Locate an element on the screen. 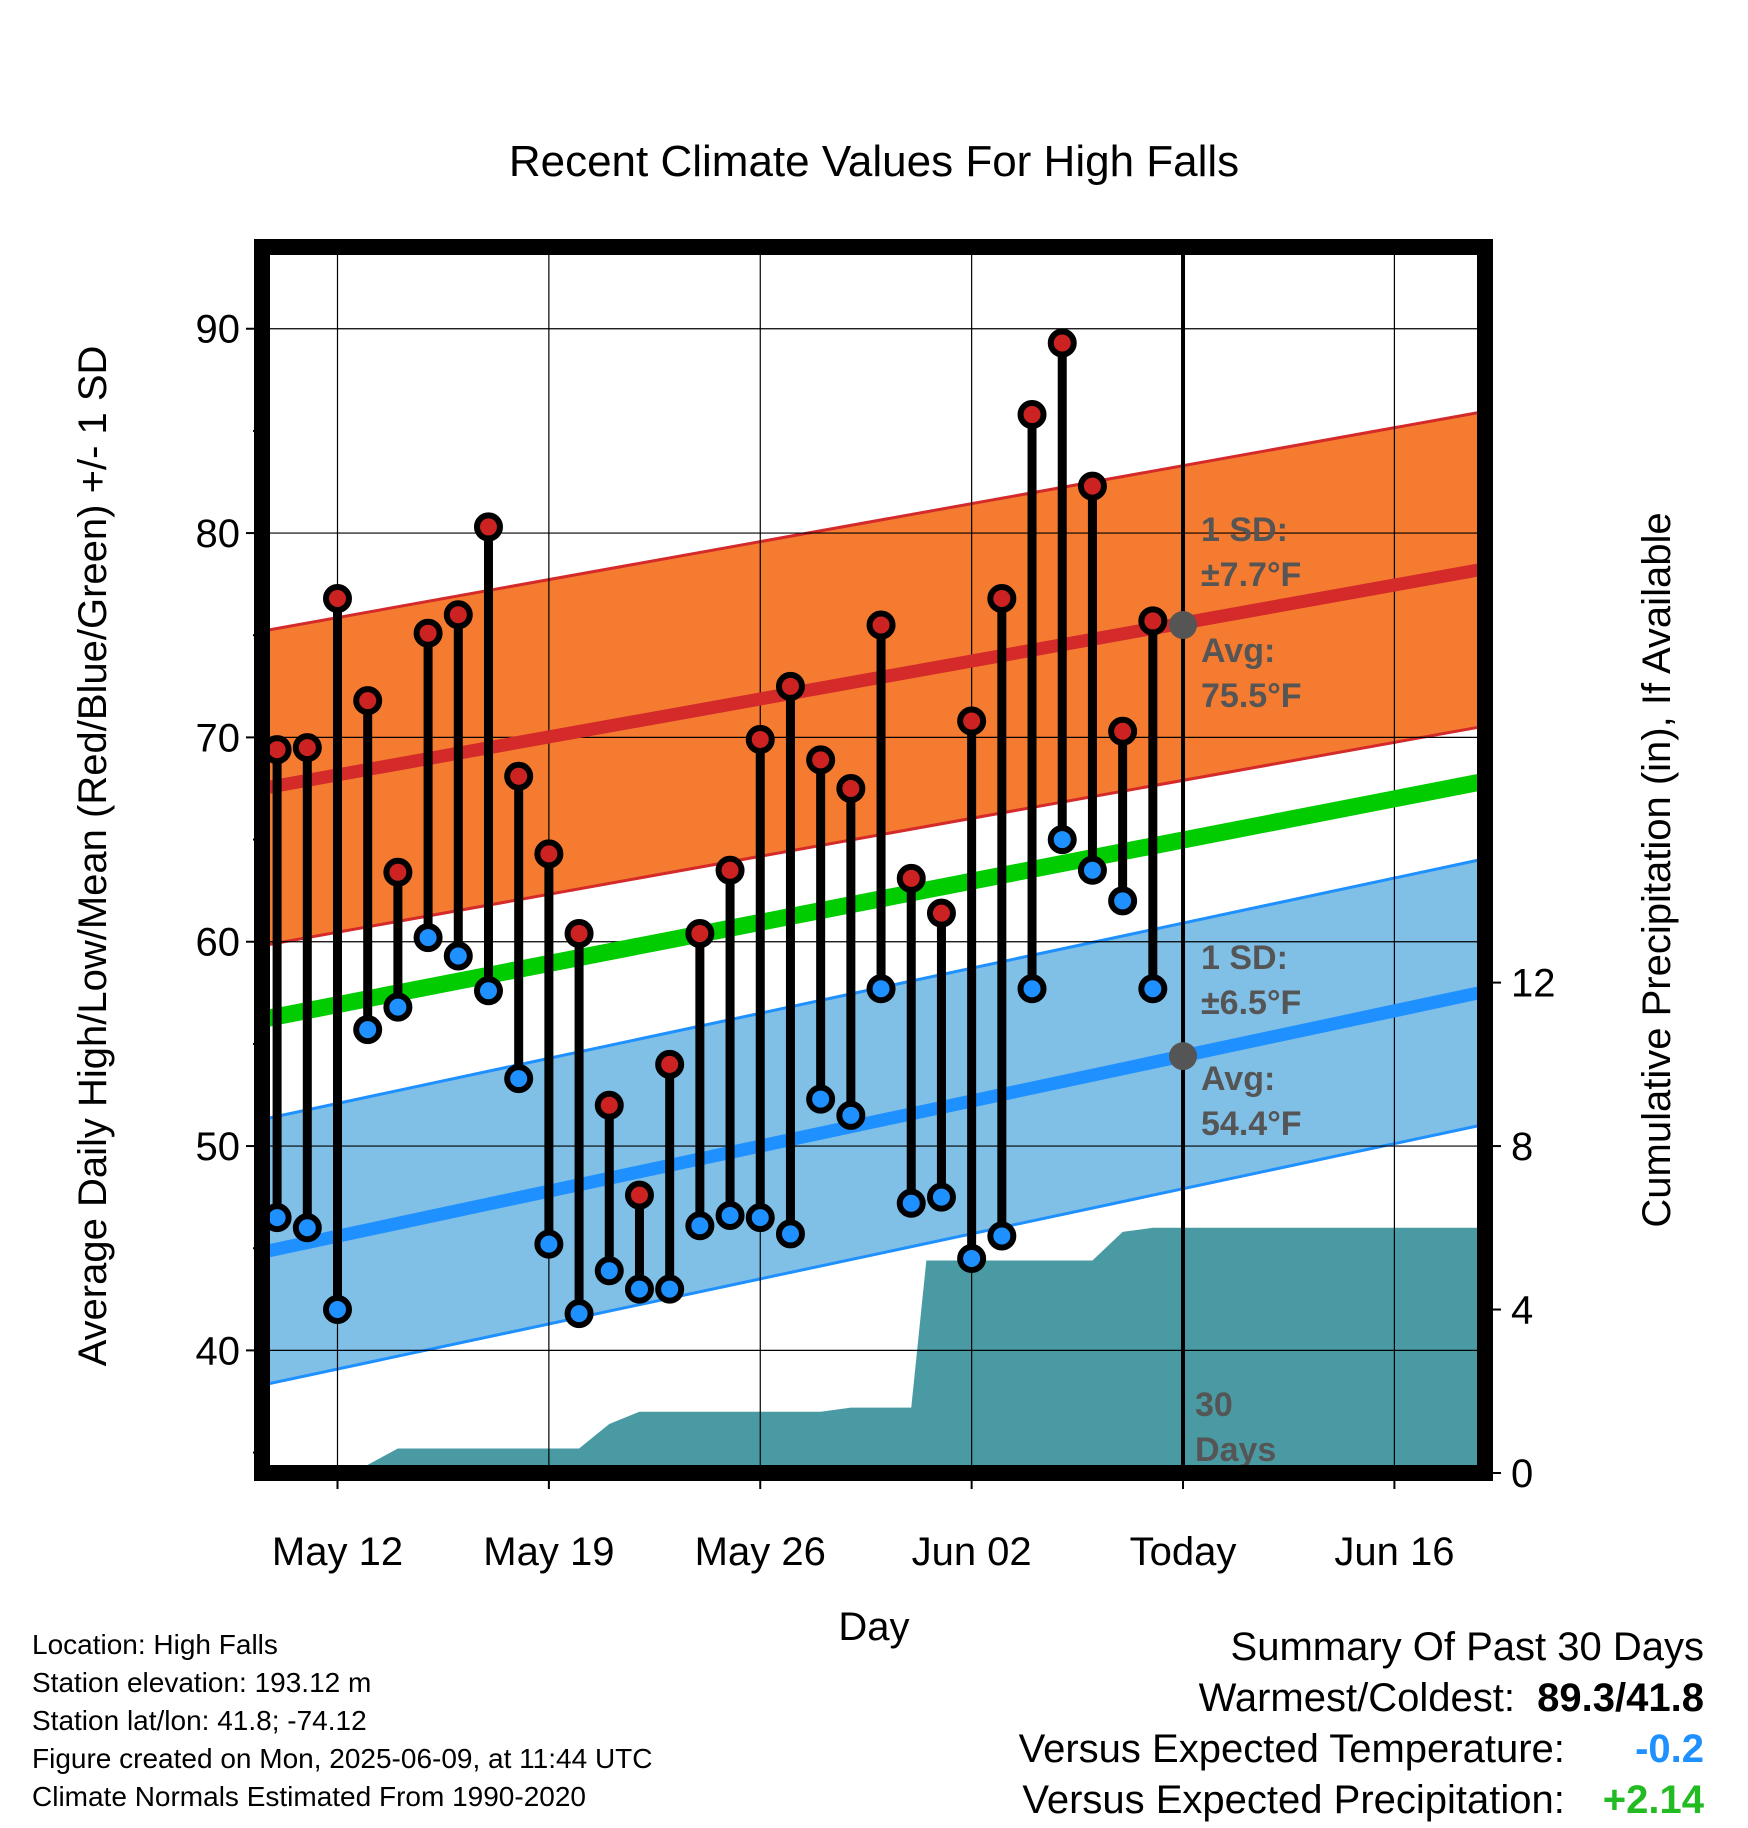 The width and height of the screenshot is (1748, 1828). temp-value: -0.2 is located at coordinates (1669, 1749).